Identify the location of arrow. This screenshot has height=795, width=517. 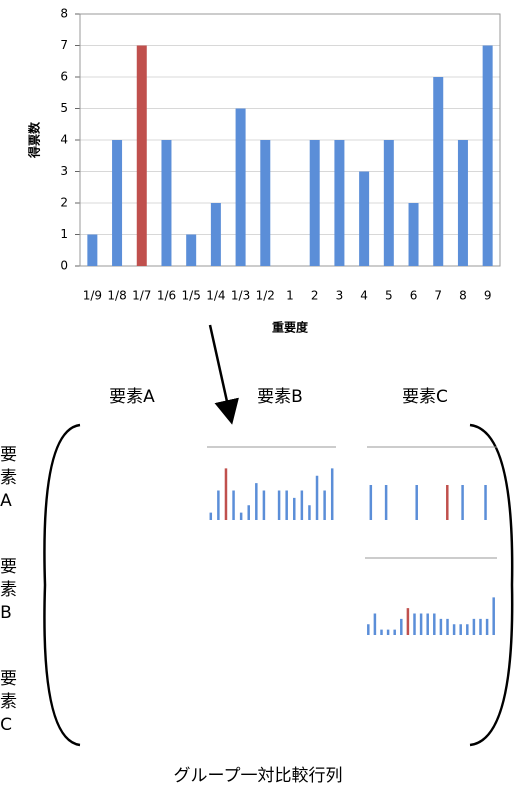
(223, 374).